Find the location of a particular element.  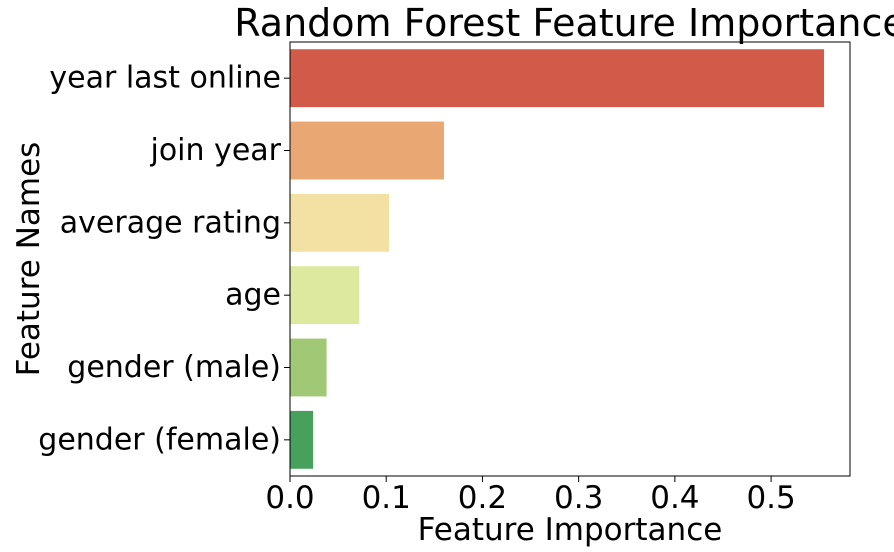

x-axis-ticks: 0.0 0.1 0.2 0.3 0.4 0.5 is located at coordinates (530, 496).